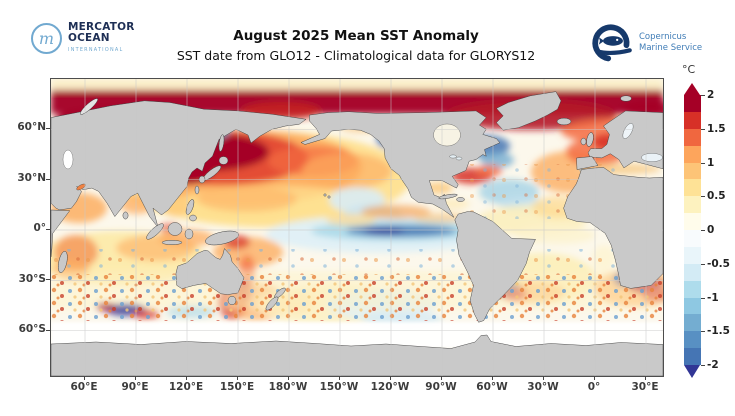  What do you see at coordinates (237, 387) in the screenshot?
I see `x-tick-label: 150°E` at bounding box center [237, 387].